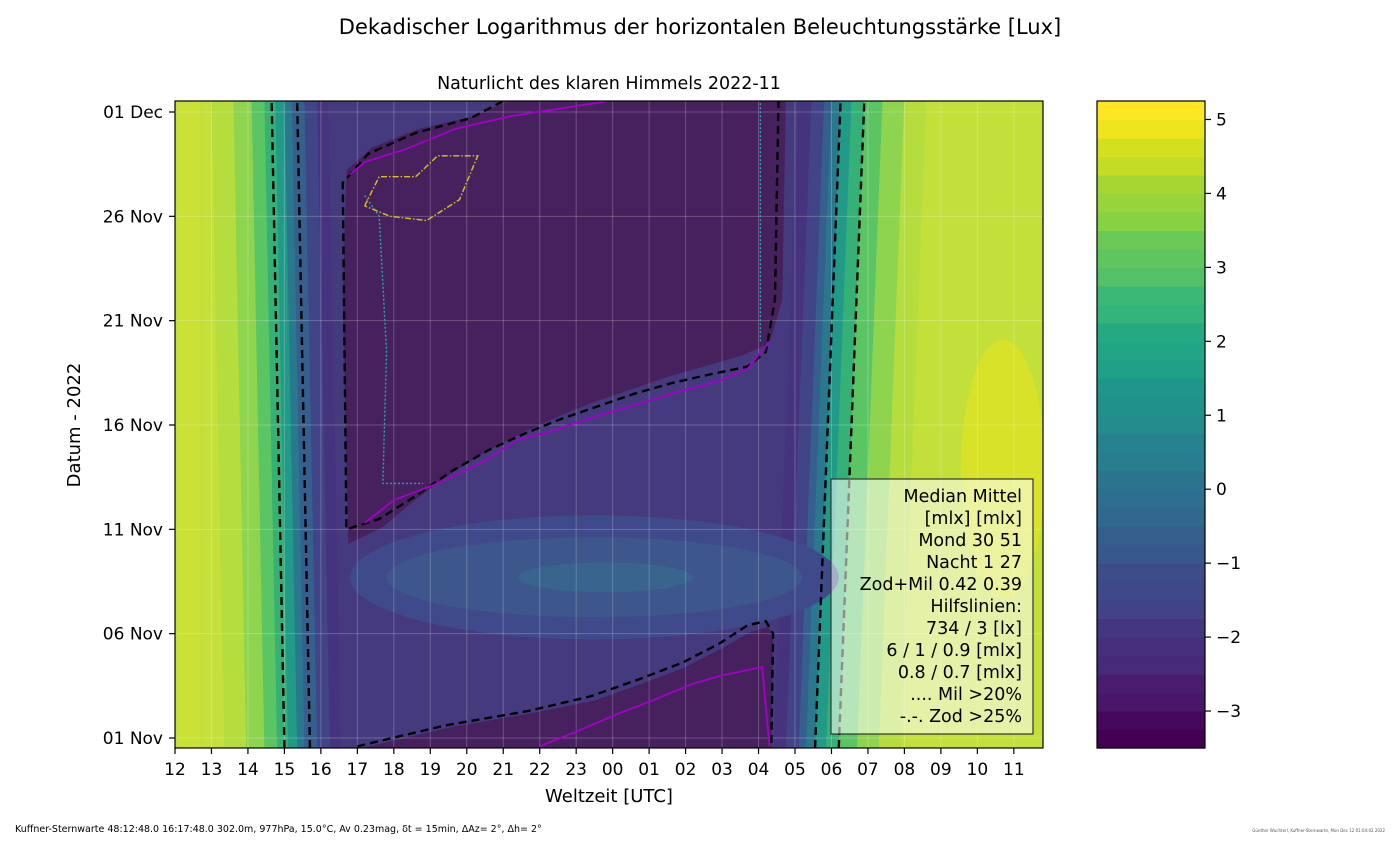 The width and height of the screenshot is (1400, 844). I want to click on x-tick-label: 17, so click(358, 770).